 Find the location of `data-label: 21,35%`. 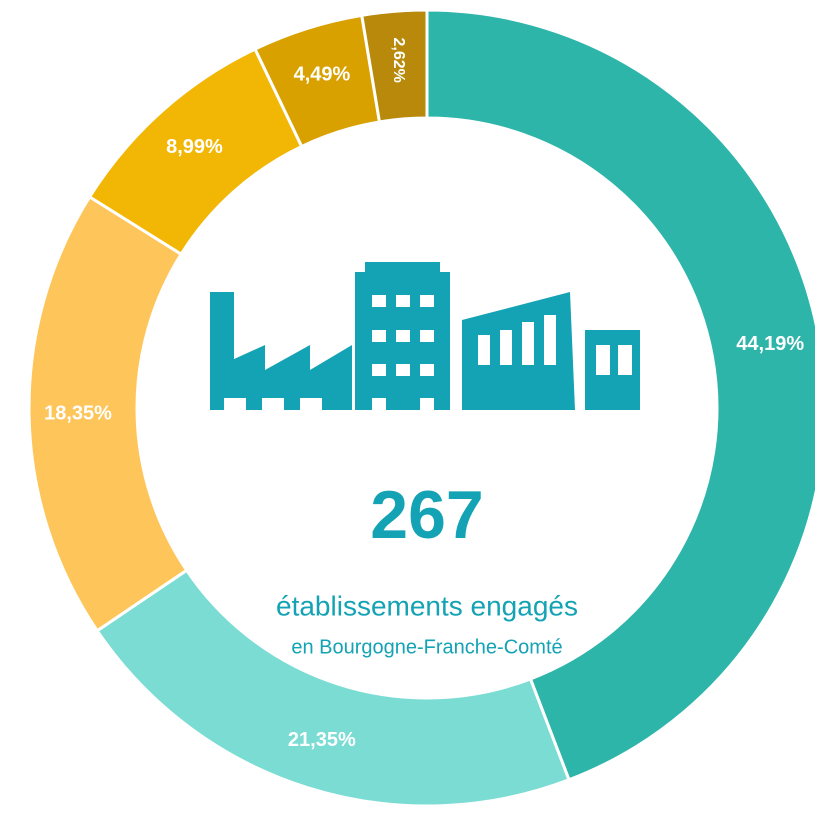

data-label: 21,35% is located at coordinates (322, 740).